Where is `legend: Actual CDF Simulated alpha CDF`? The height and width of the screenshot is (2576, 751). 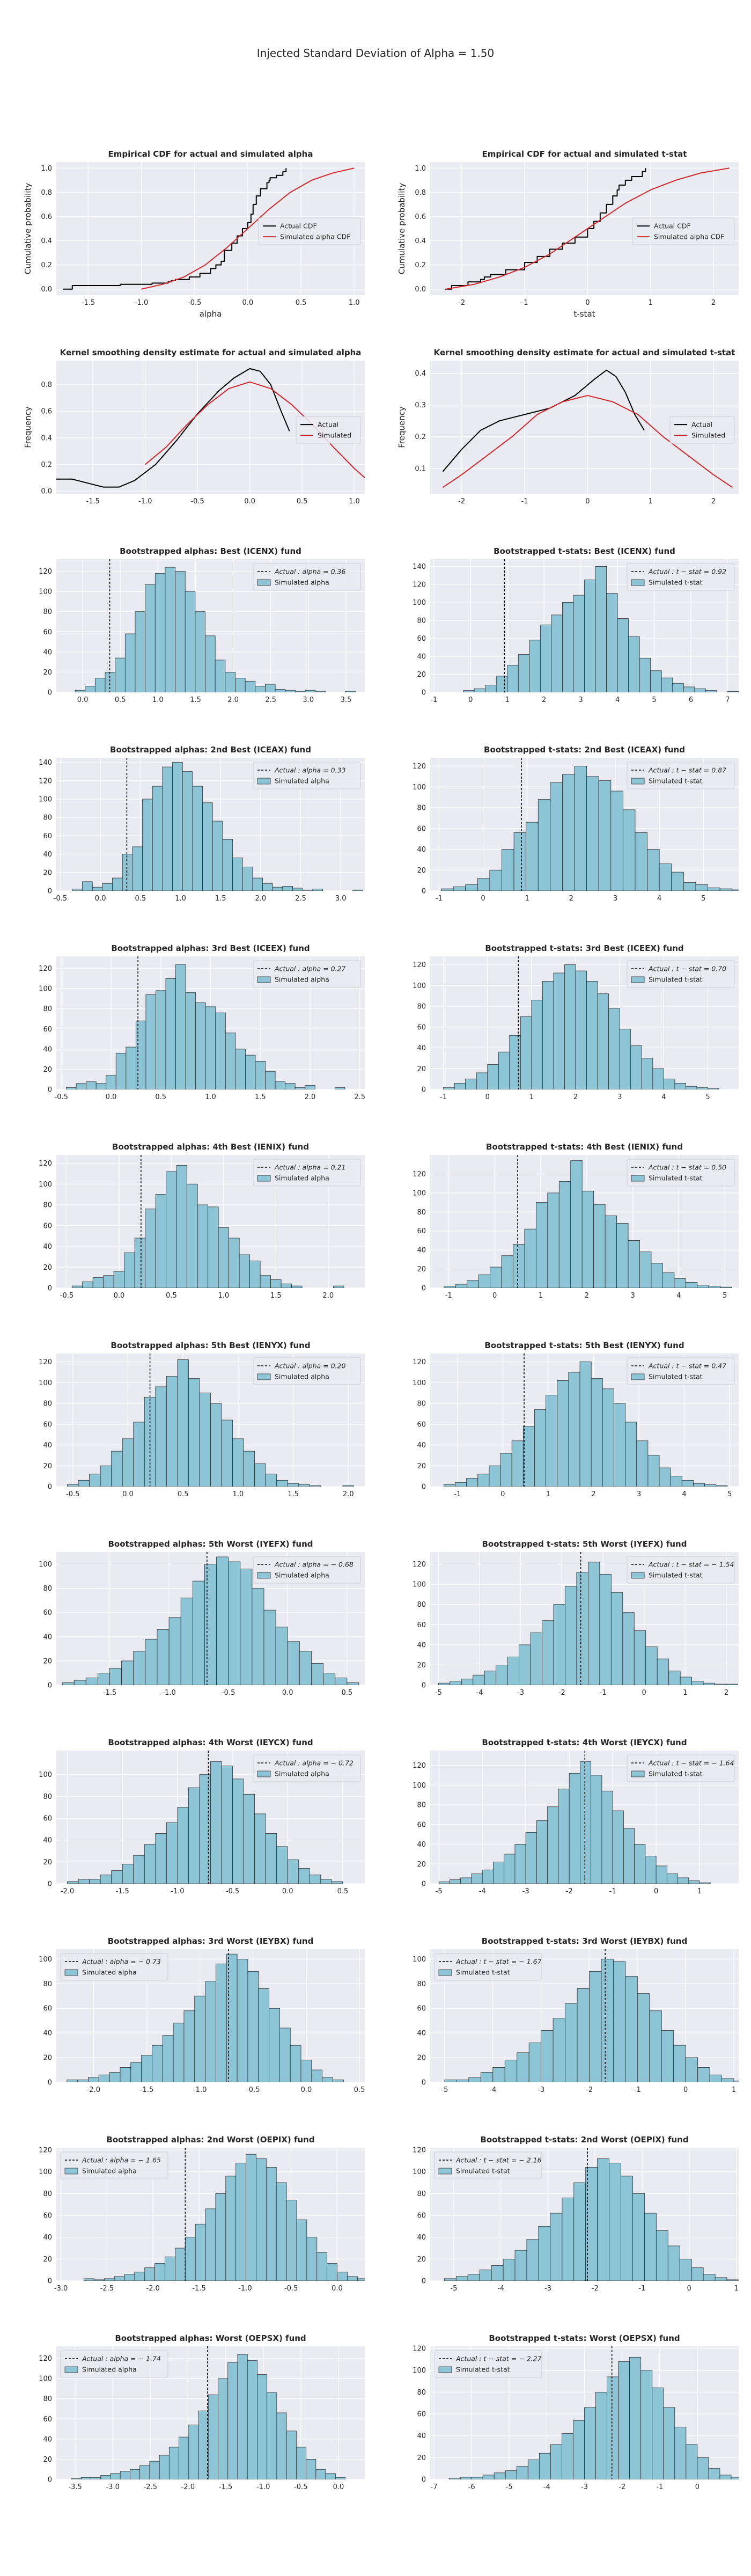 legend: Actual CDF Simulated alpha CDF is located at coordinates (684, 231).